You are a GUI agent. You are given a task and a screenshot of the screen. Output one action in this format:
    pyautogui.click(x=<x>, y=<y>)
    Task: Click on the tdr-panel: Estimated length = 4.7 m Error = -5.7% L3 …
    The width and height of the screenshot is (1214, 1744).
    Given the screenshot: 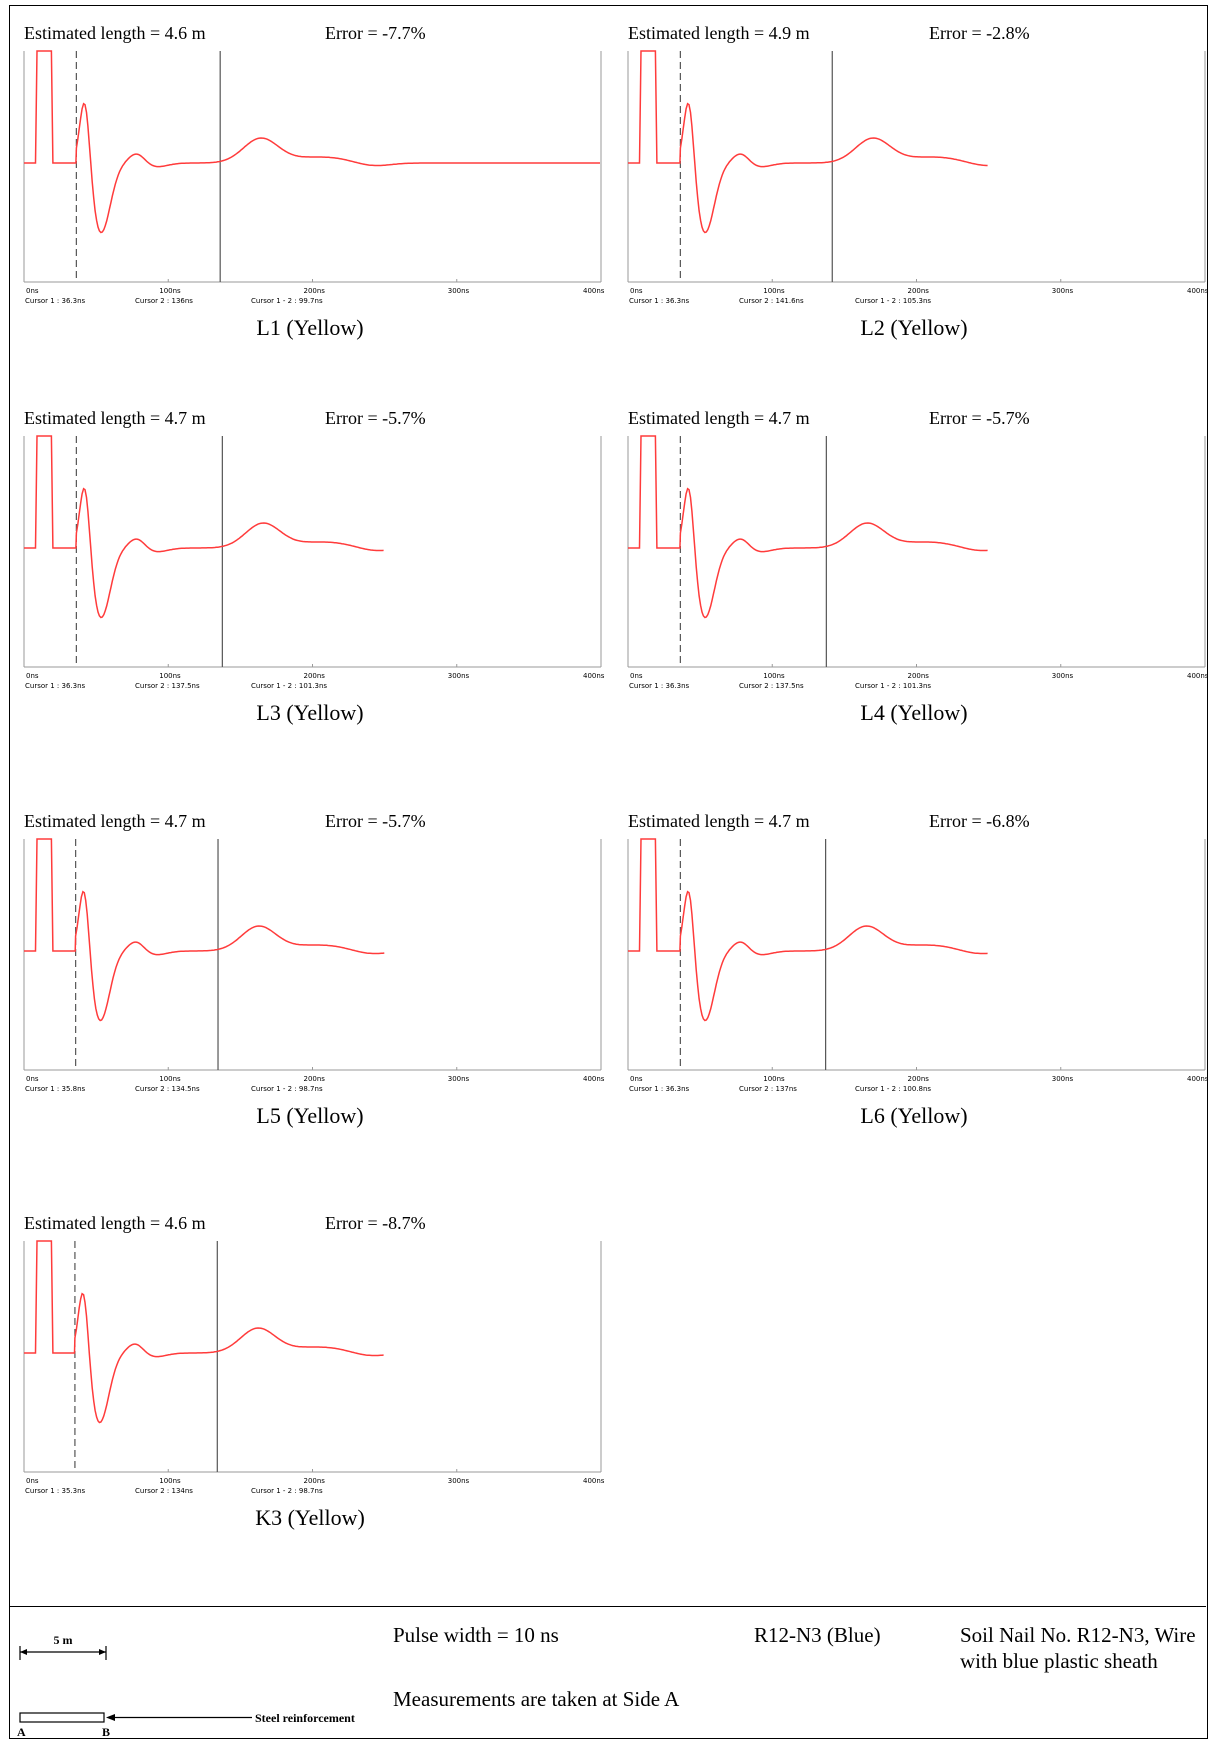 What is the action you would take?
    pyautogui.click(x=310, y=560)
    